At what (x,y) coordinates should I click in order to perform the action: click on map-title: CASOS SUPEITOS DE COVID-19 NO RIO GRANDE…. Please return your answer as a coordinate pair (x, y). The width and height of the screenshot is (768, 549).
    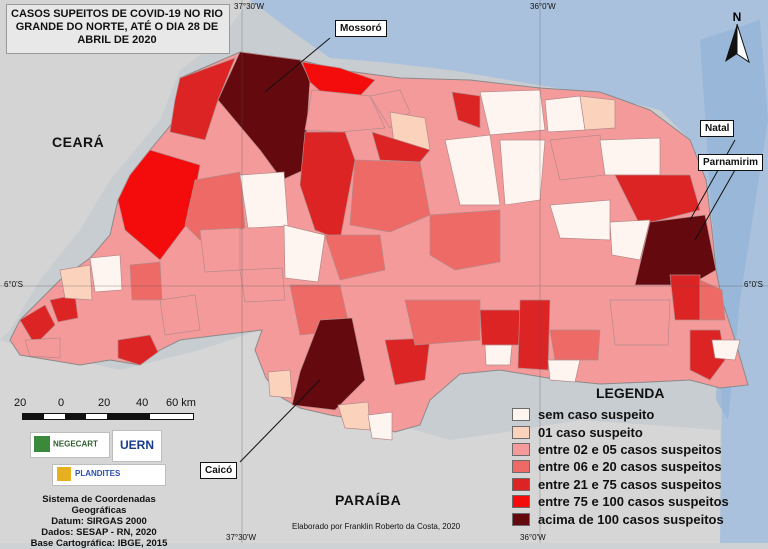
    Looking at the image, I should click on (117, 27).